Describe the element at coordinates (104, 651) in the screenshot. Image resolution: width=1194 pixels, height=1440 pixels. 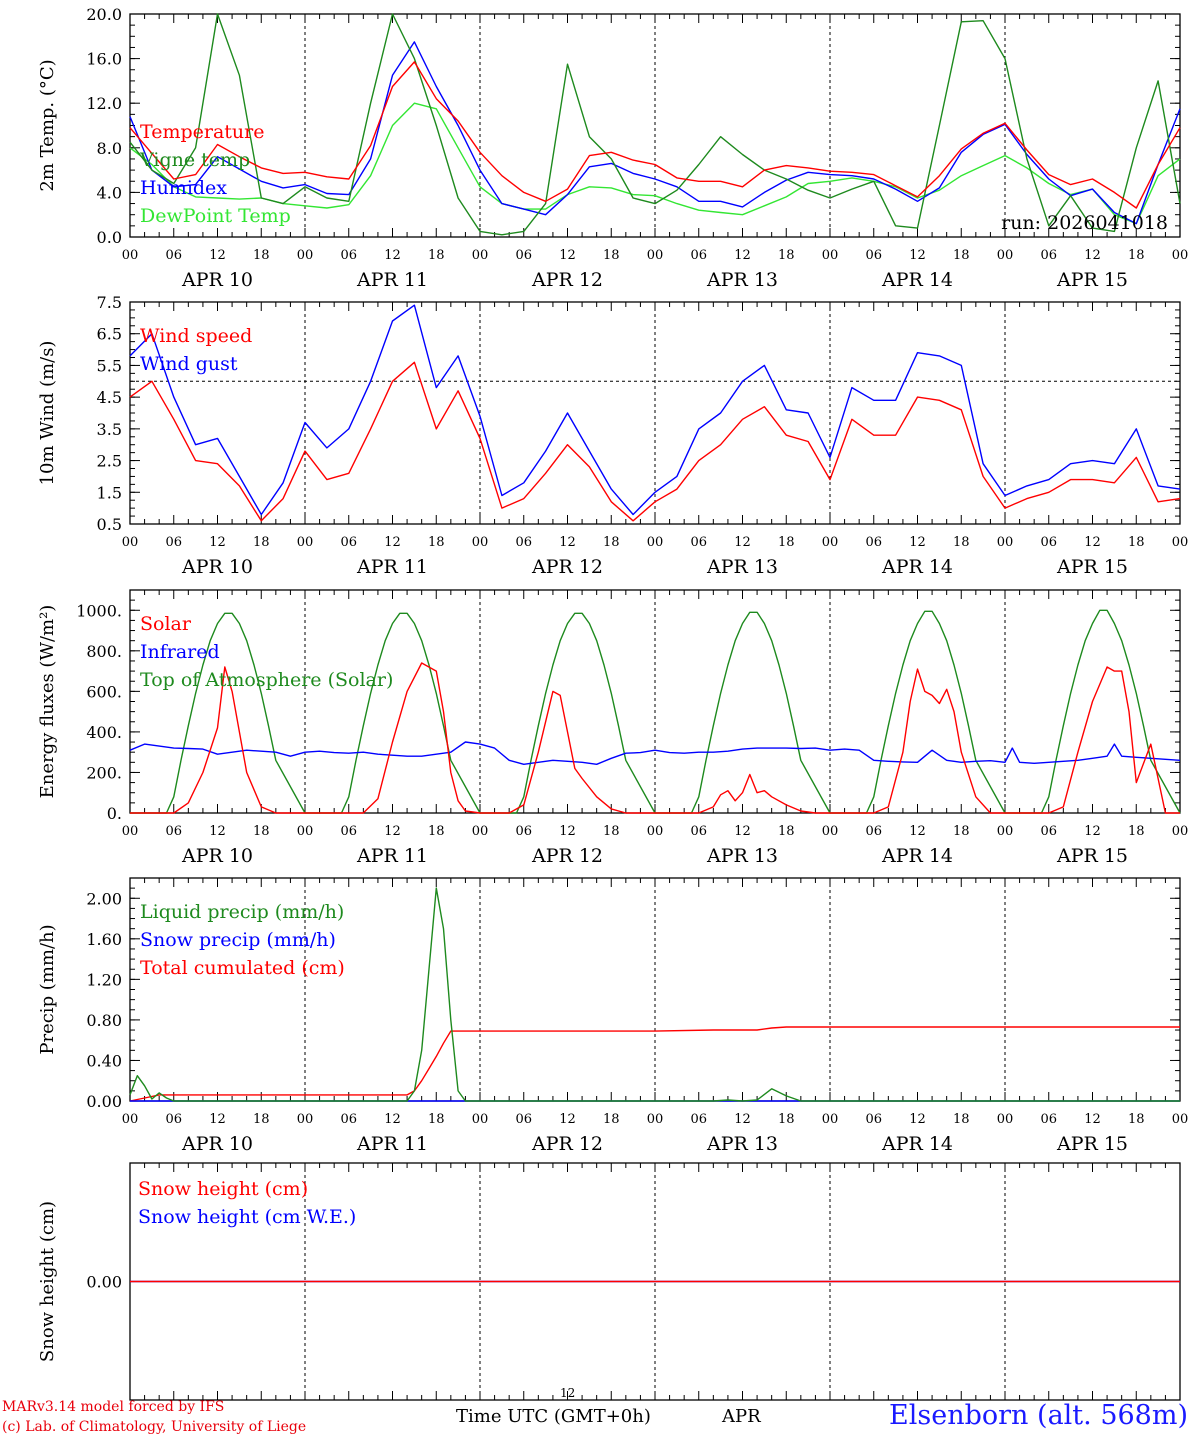
I see `y-tick-label: 800.` at that location.